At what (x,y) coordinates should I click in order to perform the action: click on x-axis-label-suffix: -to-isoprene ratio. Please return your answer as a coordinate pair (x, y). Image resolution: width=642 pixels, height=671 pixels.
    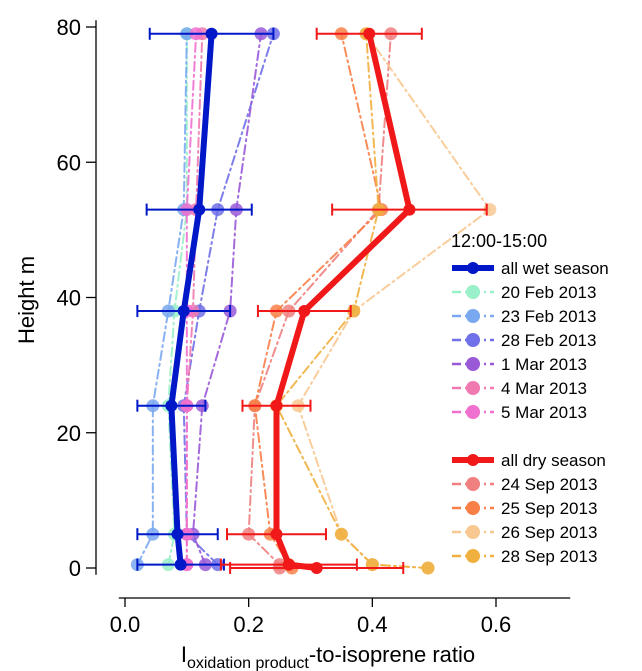
    Looking at the image, I should click on (392, 654).